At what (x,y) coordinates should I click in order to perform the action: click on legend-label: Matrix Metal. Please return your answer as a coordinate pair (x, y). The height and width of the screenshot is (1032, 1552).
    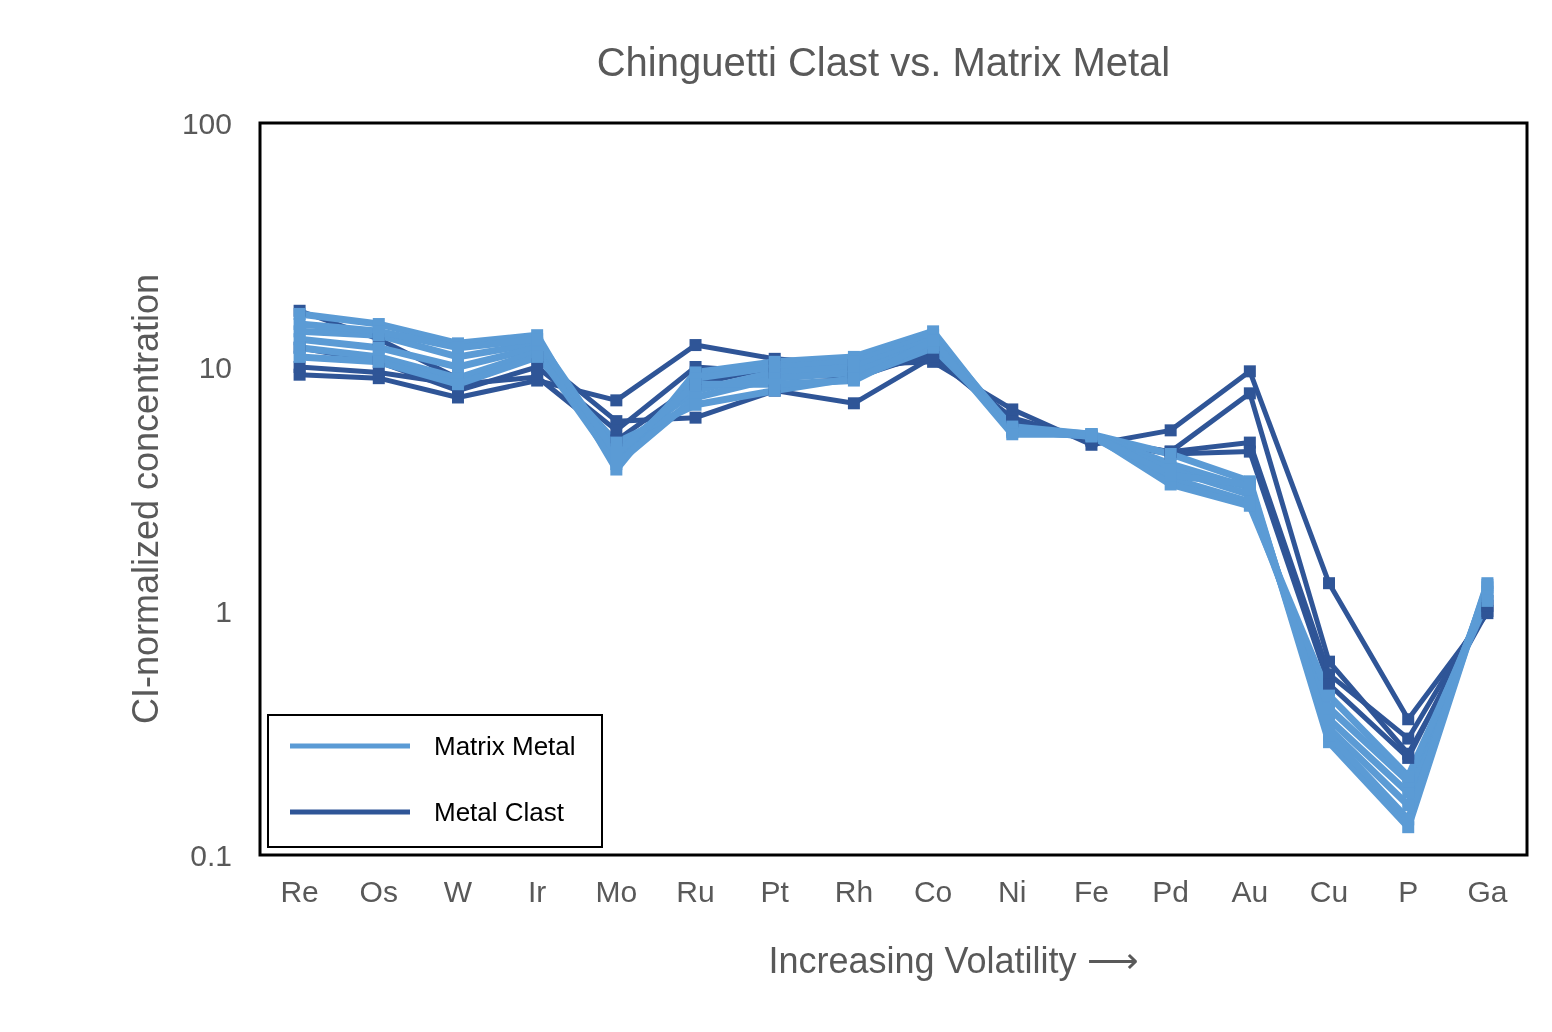
    Looking at the image, I should click on (505, 746).